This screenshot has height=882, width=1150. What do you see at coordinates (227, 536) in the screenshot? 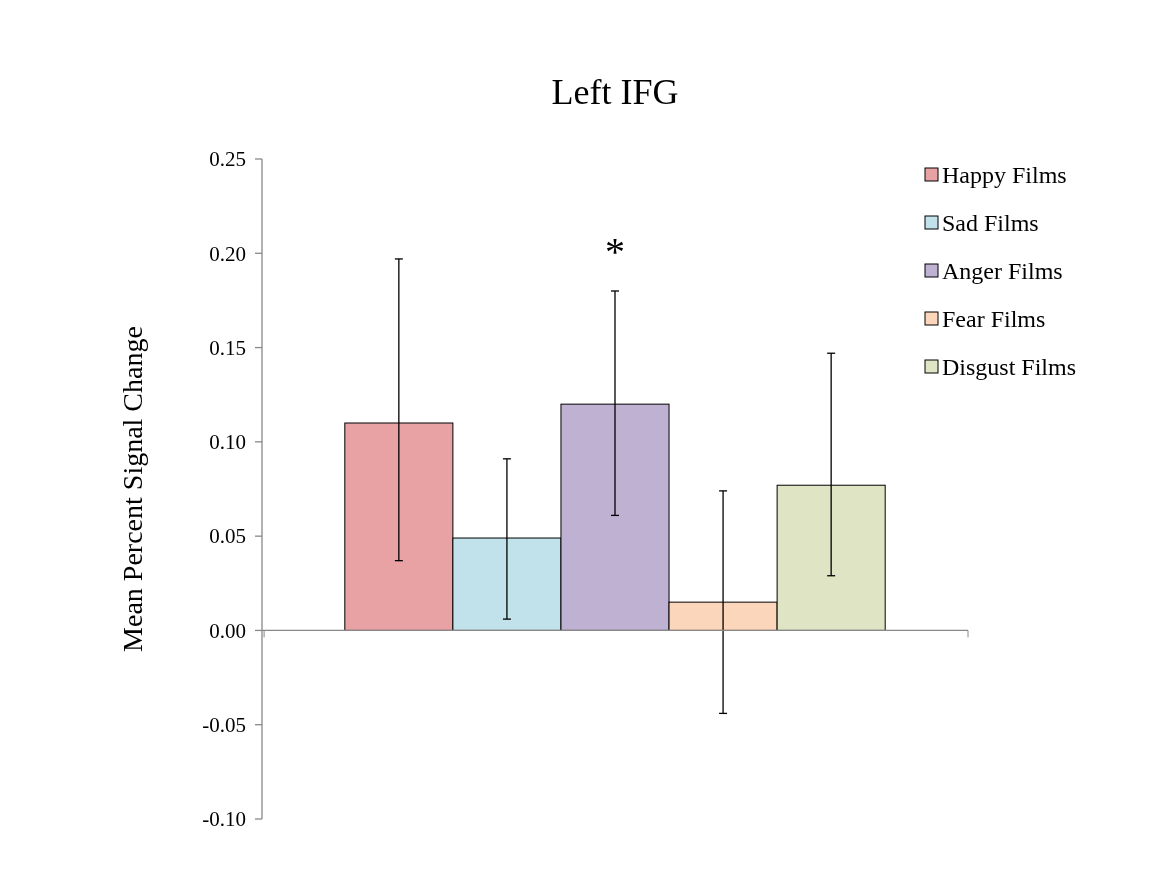
I see `y-tick-label: 0.05` at bounding box center [227, 536].